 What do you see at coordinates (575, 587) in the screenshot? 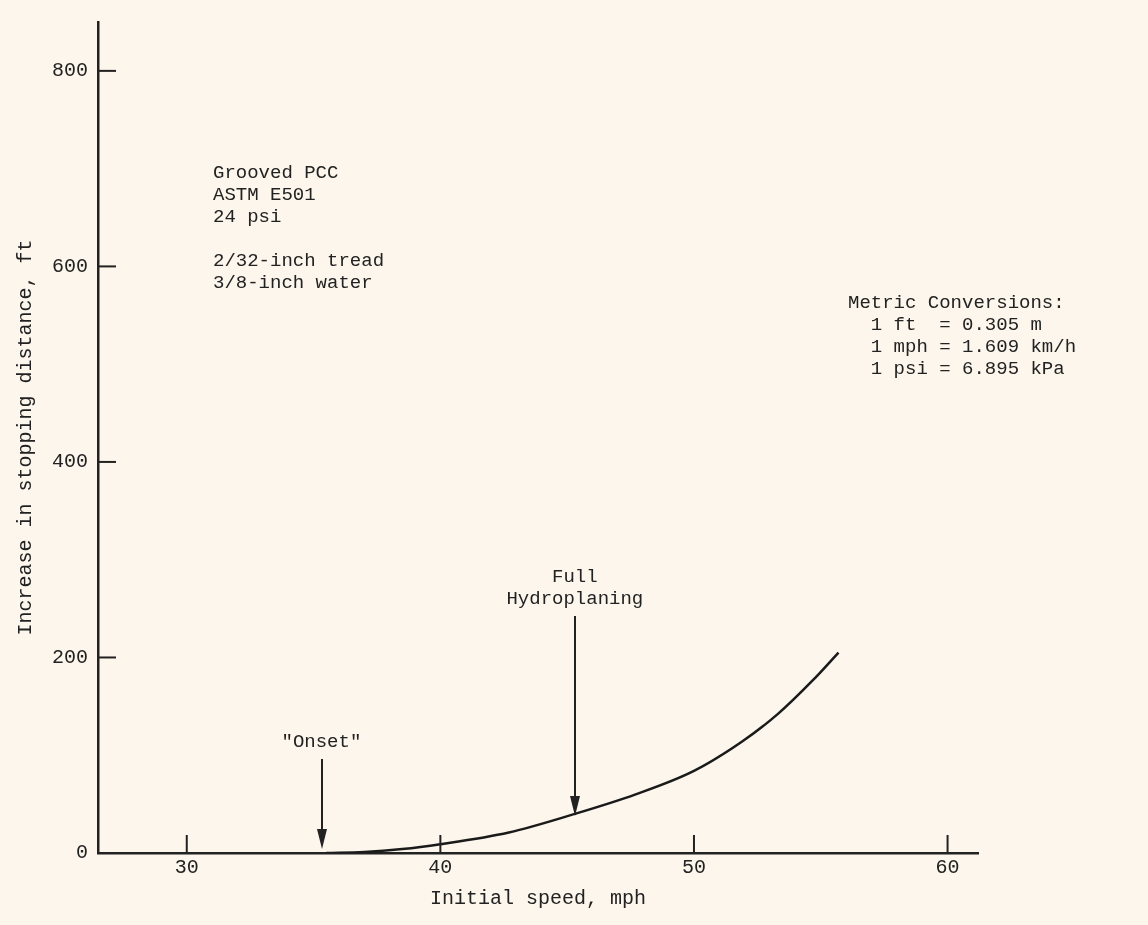
I see `annotation: Full Hydroplaning` at bounding box center [575, 587].